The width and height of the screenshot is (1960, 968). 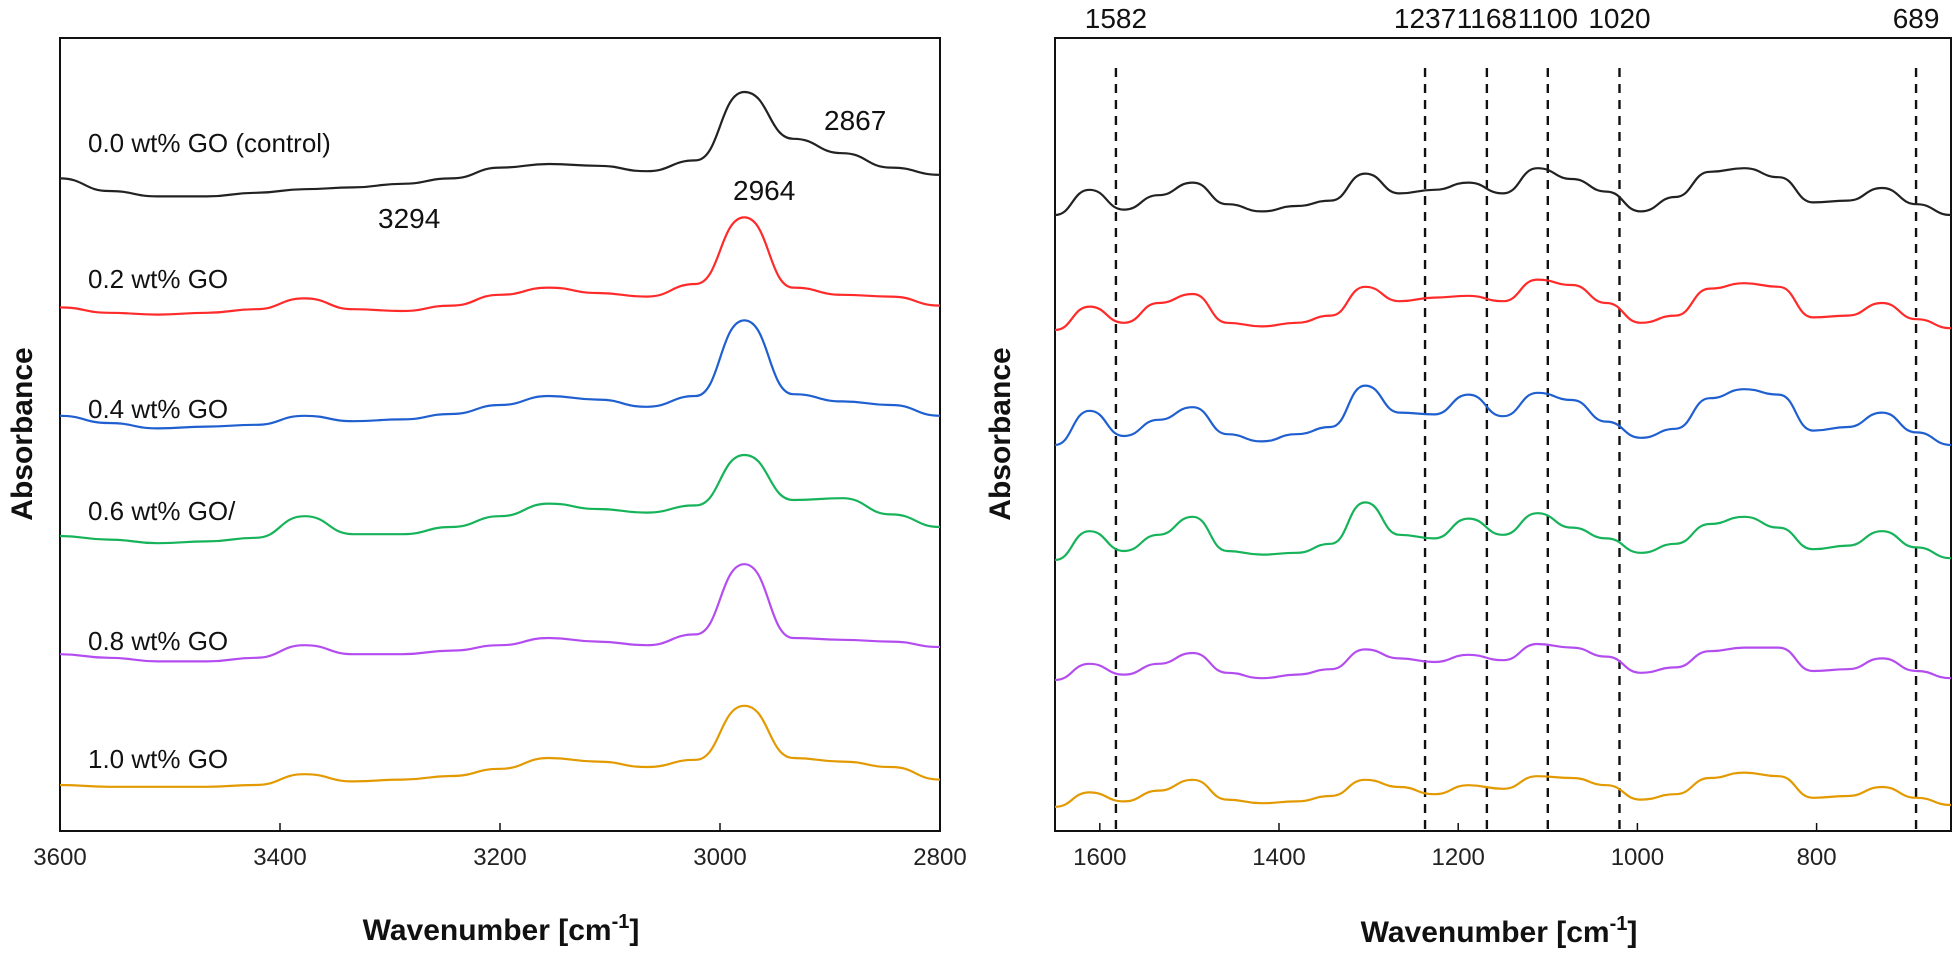 I want to click on x-tick-label-right-2: 1200, so click(x=1458, y=857).